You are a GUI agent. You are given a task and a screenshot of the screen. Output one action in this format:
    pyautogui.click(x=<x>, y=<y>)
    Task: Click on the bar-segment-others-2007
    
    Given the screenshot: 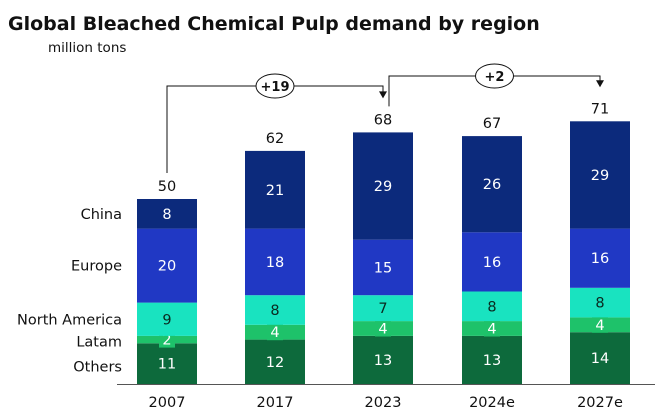 What is the action you would take?
    pyautogui.click(x=167, y=363)
    